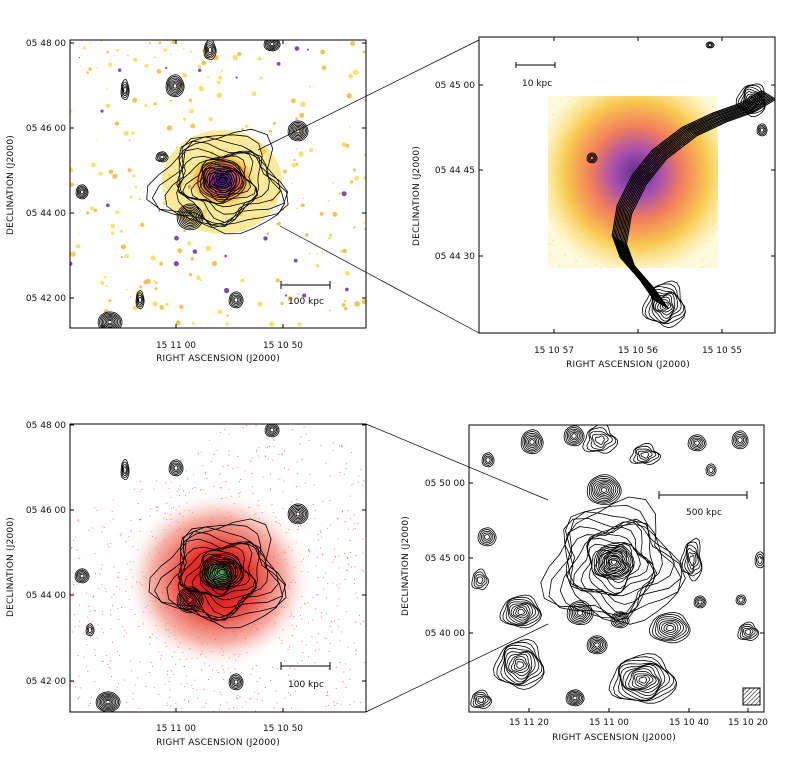 This screenshot has height=760, width=796. I want to click on tr-ylabel: DECLINATION (J2000), so click(417, 196).